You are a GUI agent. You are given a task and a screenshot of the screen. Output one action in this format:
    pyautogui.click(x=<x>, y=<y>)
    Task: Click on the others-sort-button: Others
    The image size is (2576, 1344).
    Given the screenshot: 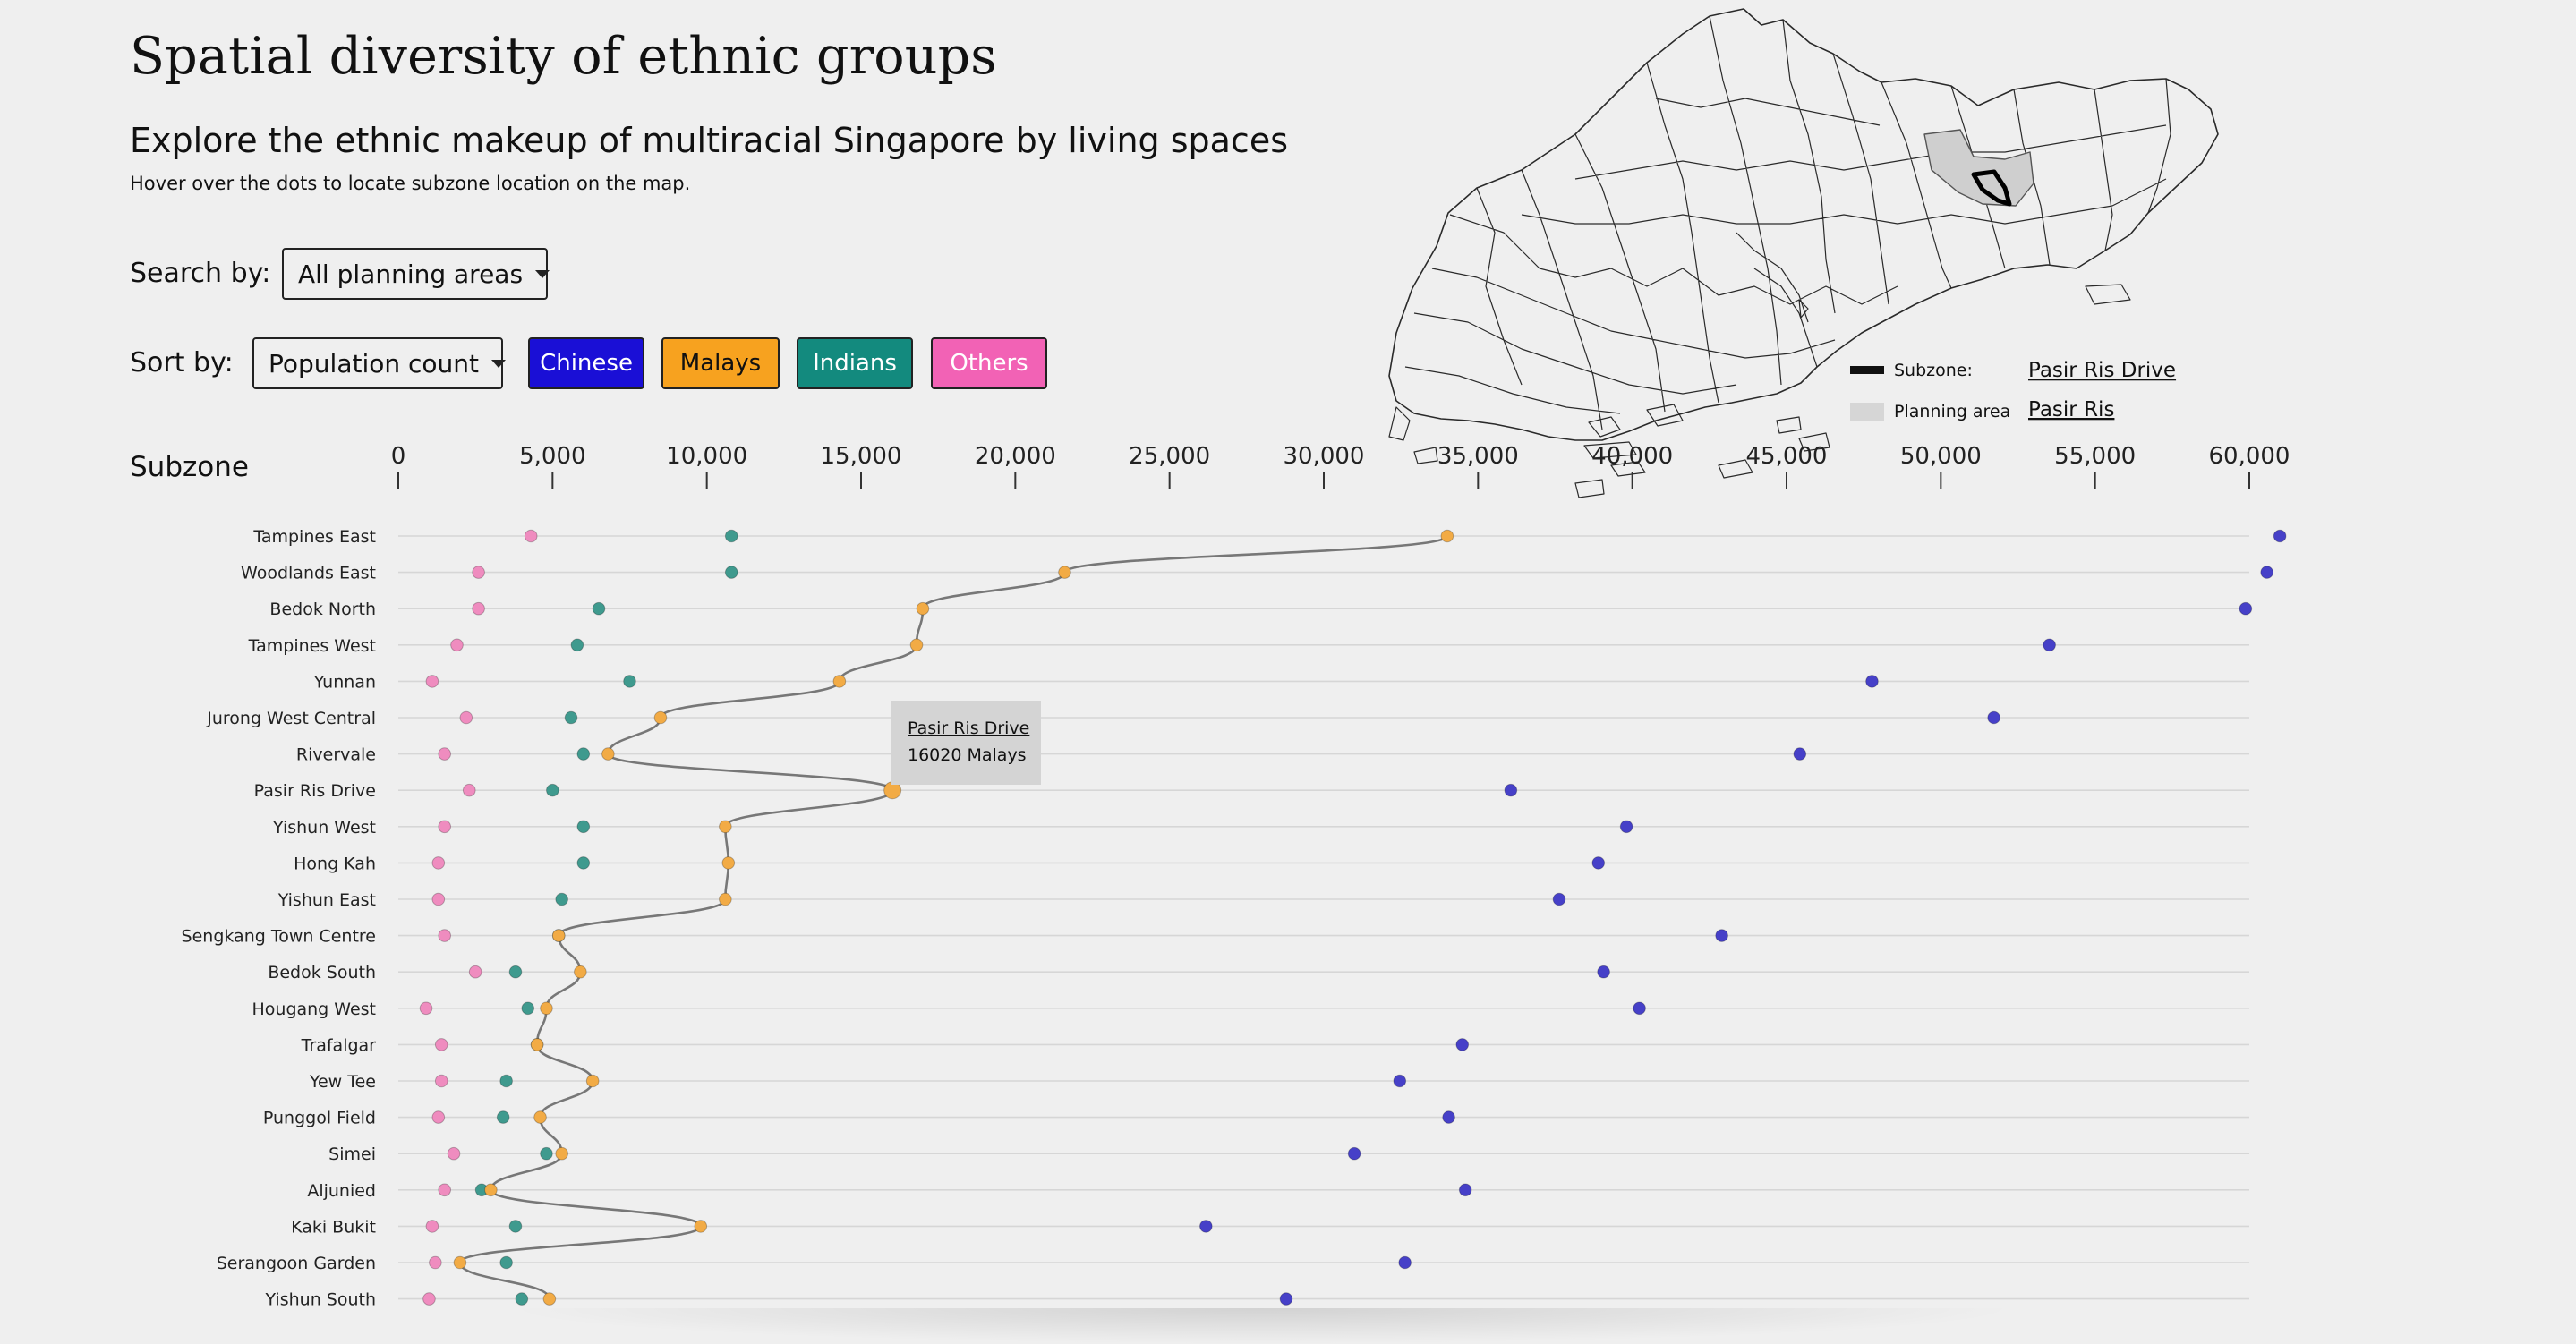 What is the action you would take?
    pyautogui.click(x=989, y=363)
    